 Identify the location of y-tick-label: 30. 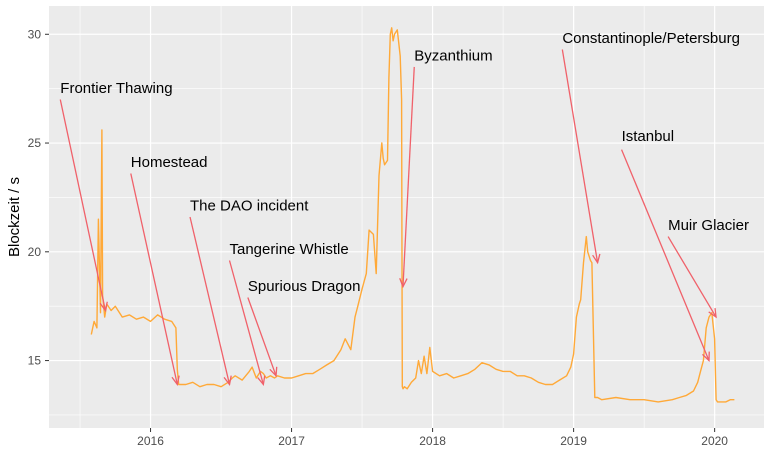
(35, 34).